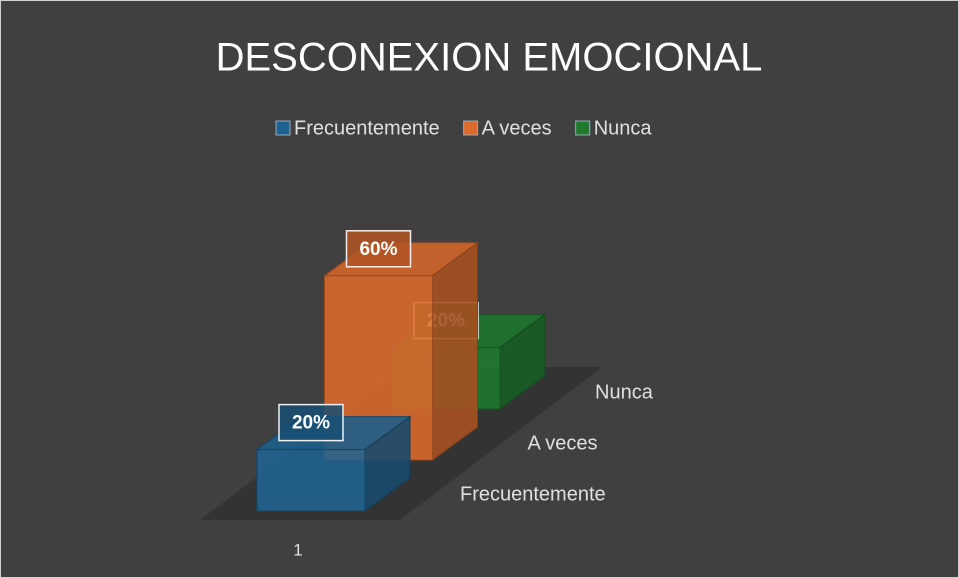 The width and height of the screenshot is (959, 578). I want to click on chart-title: DESCONEXION EMOCIONAL, so click(489, 58).